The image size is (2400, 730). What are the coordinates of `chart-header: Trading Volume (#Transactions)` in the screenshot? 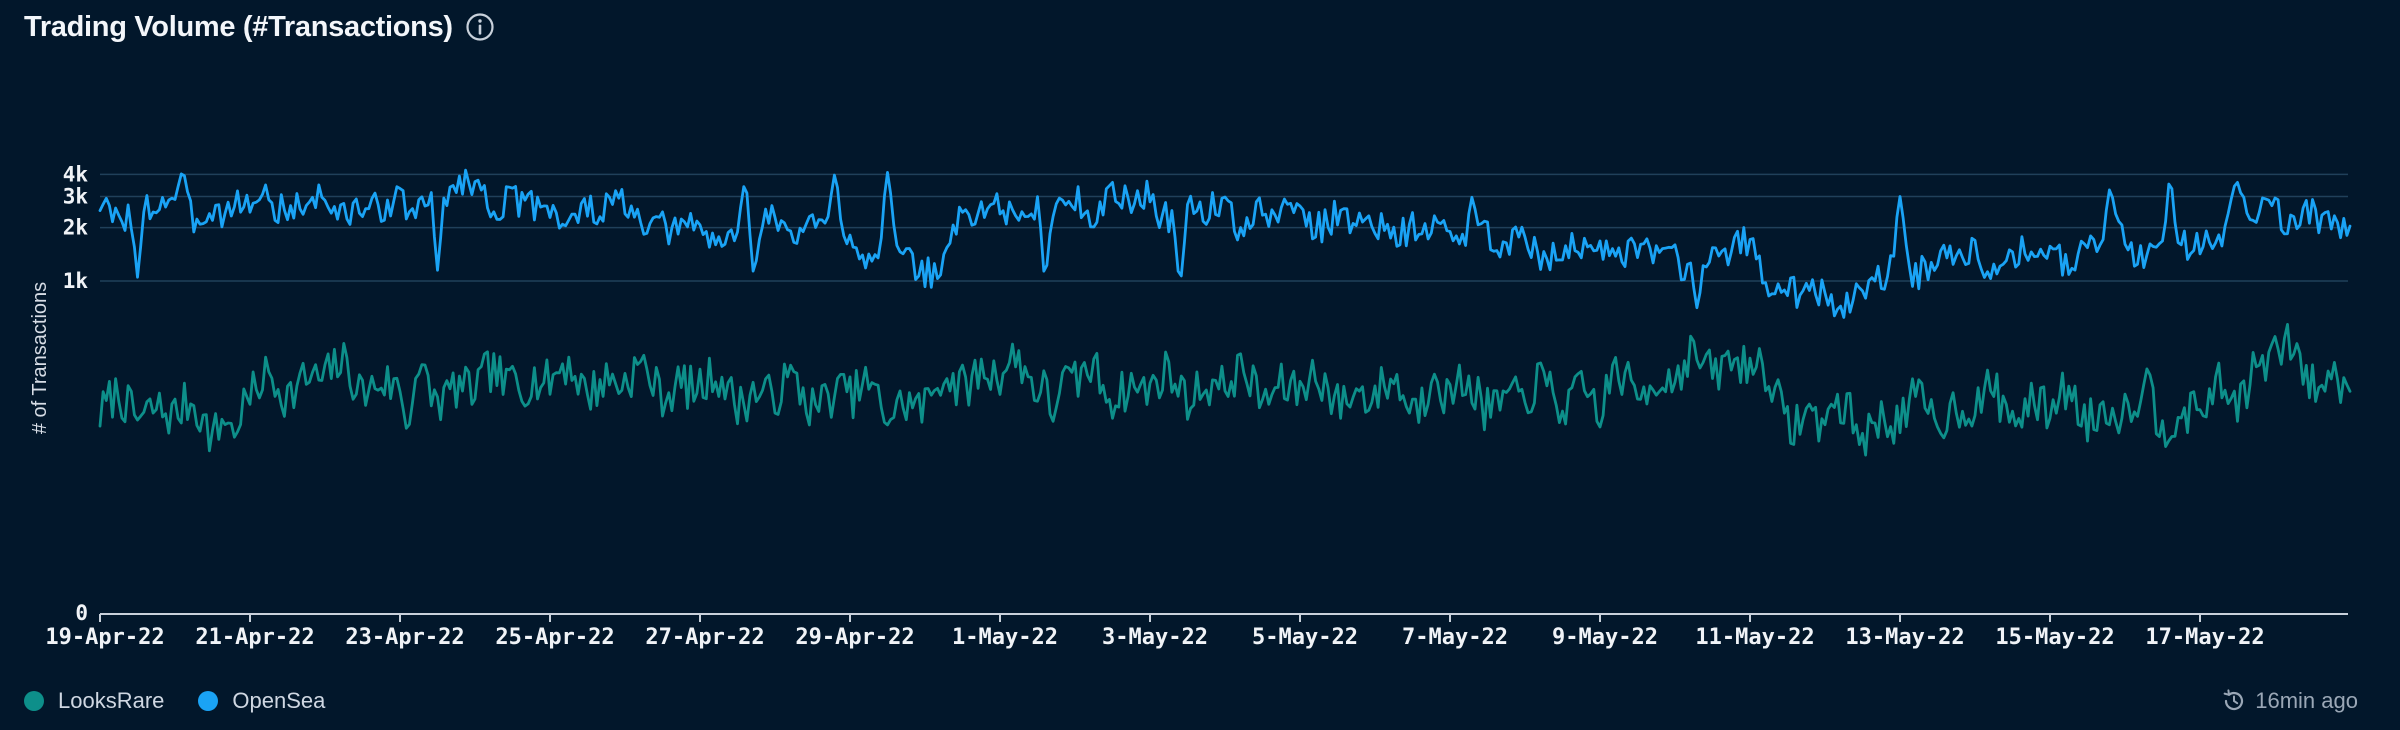 It's located at (259, 27).